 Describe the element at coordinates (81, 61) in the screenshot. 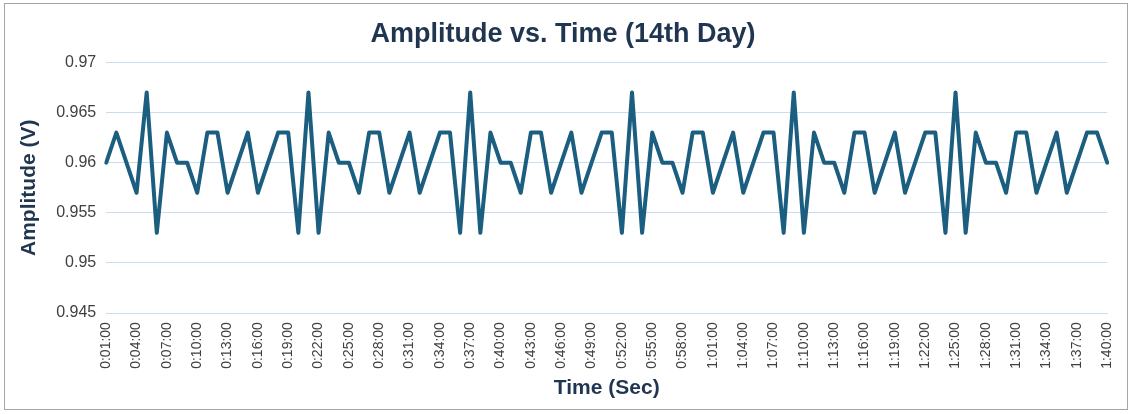

I see `y-tick-label: 0.97` at that location.